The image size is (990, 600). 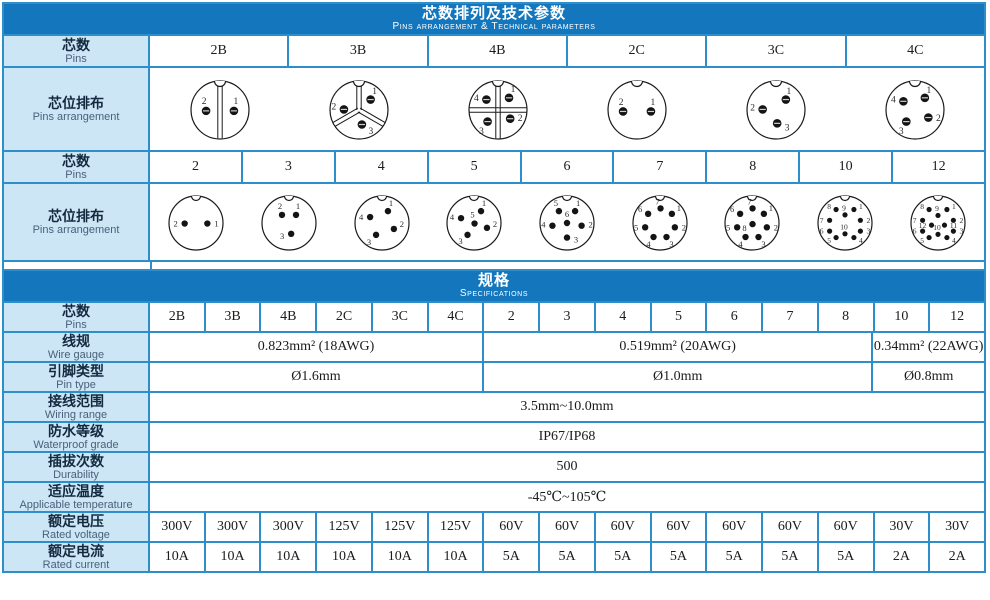 I want to click on connector-cell-12: 1 2 3 4 5 6 7 8 9 10 11 12, so click(x=937, y=222).